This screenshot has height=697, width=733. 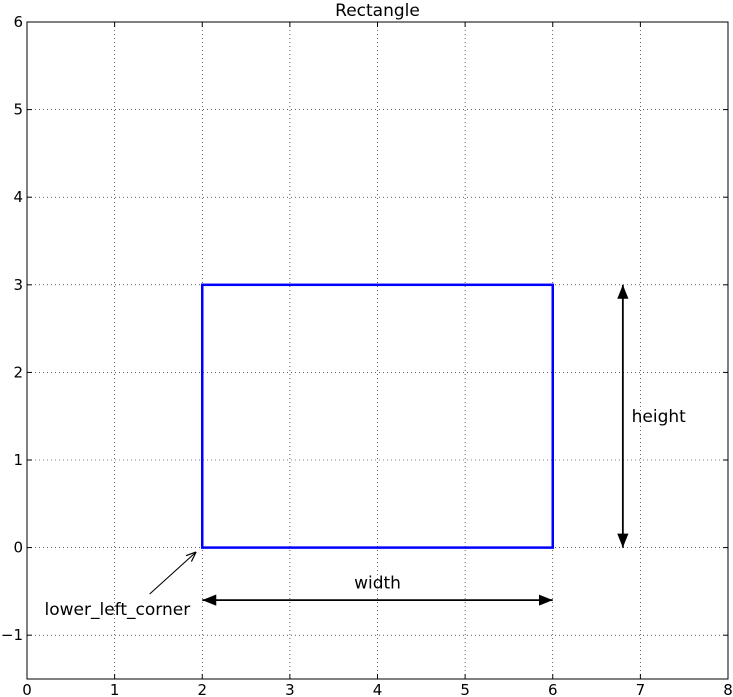 I want to click on height-label: height, so click(x=659, y=417).